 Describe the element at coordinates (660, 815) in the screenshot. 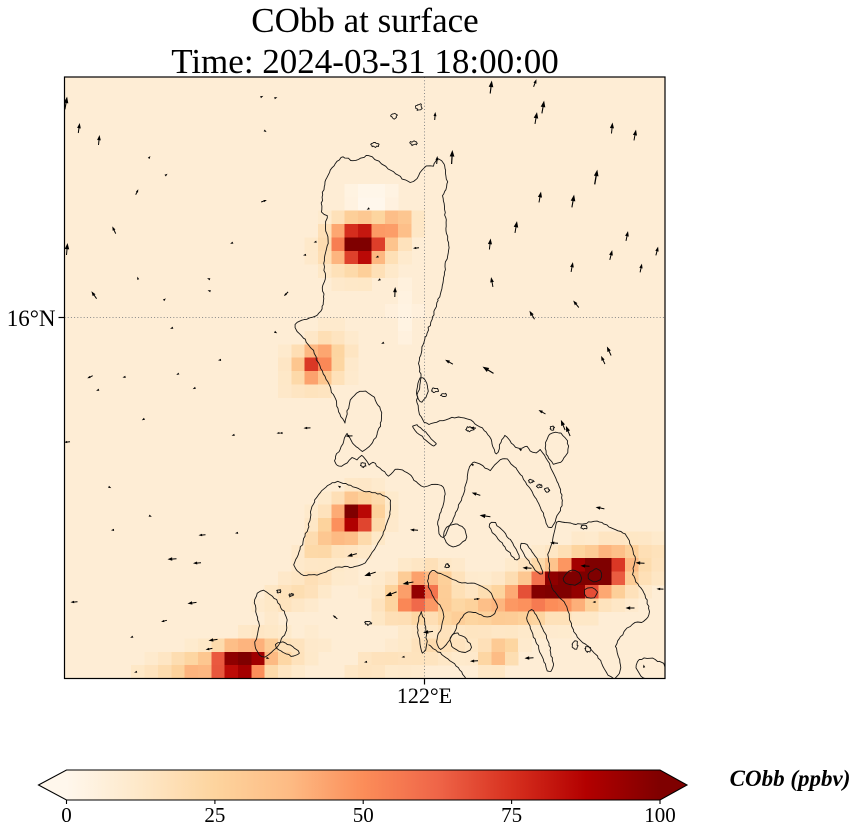

I see `svg-text: 100` at that location.